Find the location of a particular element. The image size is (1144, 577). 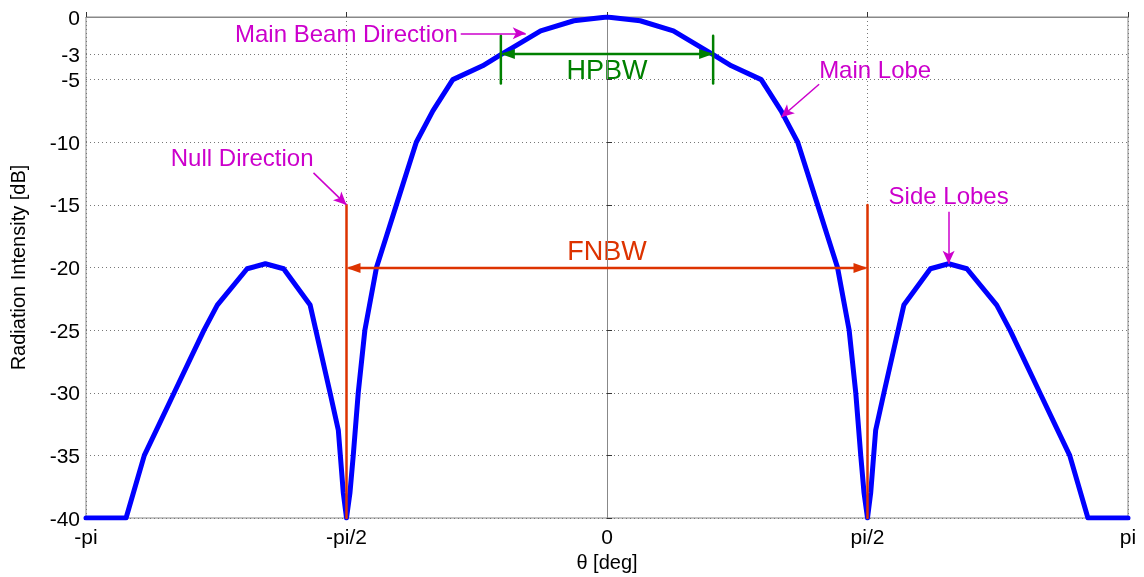

annotation: Side Lobes is located at coordinates (948, 196).